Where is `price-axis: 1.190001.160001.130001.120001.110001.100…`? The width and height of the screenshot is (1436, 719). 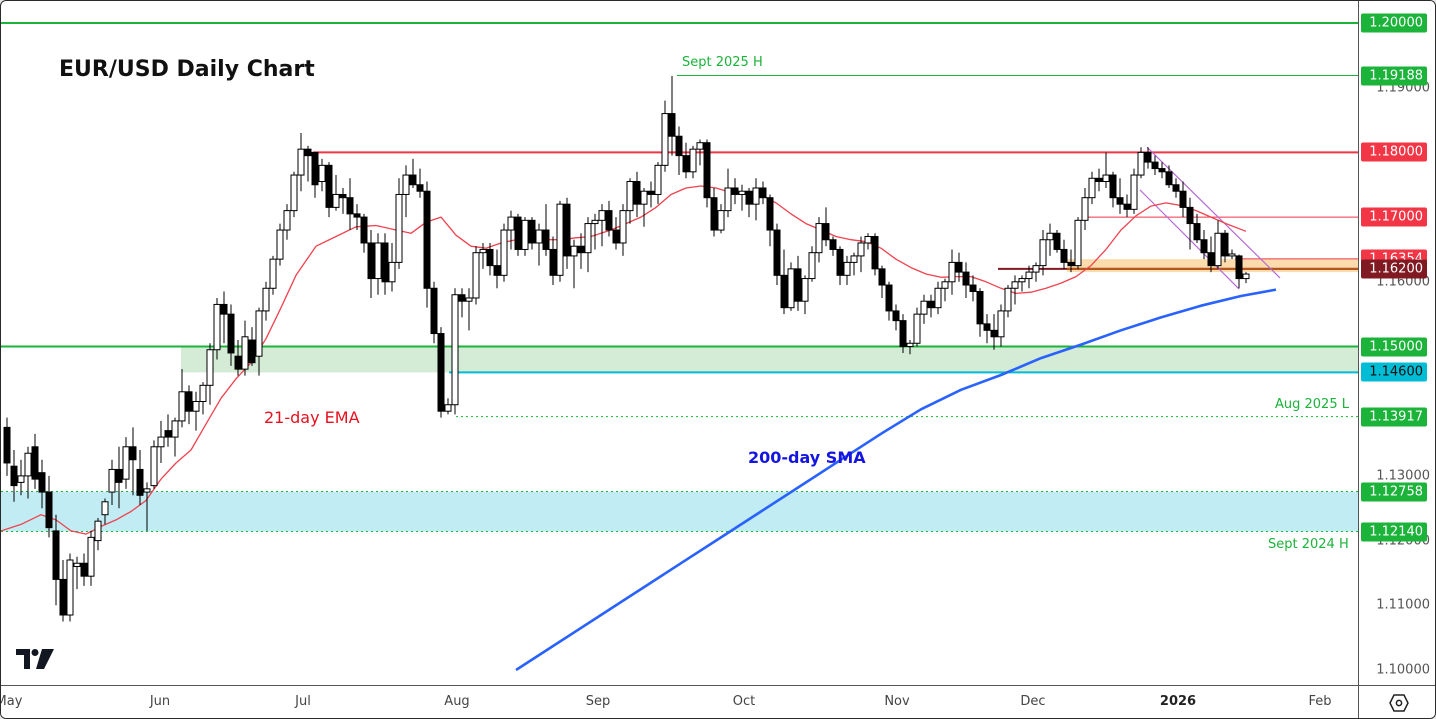 price-axis: 1.190001.160001.130001.120001.110001.100… is located at coordinates (1396, 343).